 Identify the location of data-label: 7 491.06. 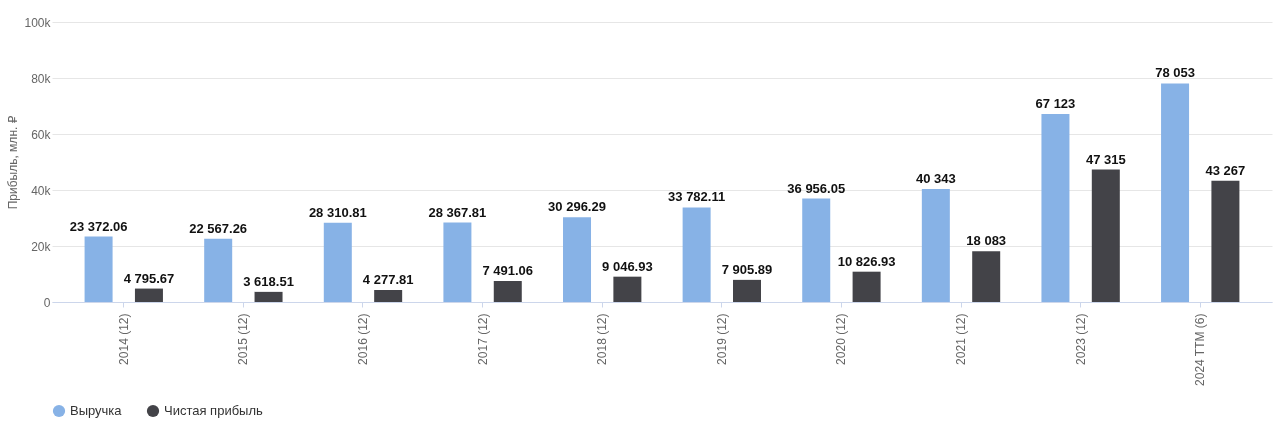
(508, 271).